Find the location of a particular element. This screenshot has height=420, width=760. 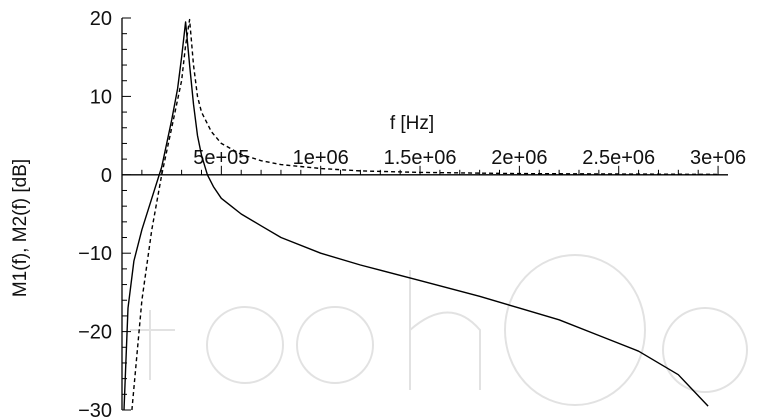

x-tick-label: 3e+06 is located at coordinates (718, 158).